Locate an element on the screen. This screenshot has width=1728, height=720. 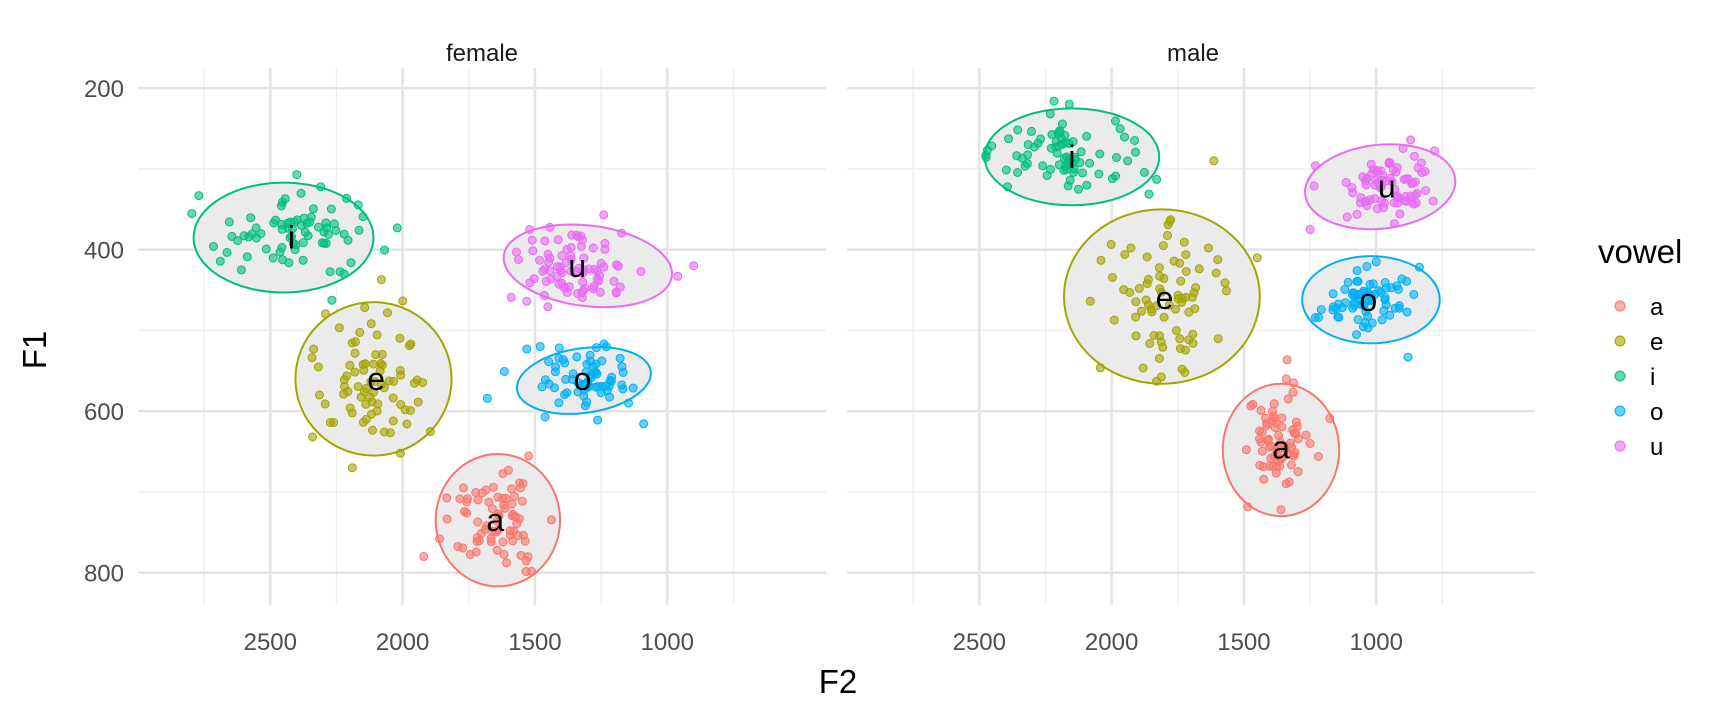
legend-key-a is located at coordinates (1620, 306).